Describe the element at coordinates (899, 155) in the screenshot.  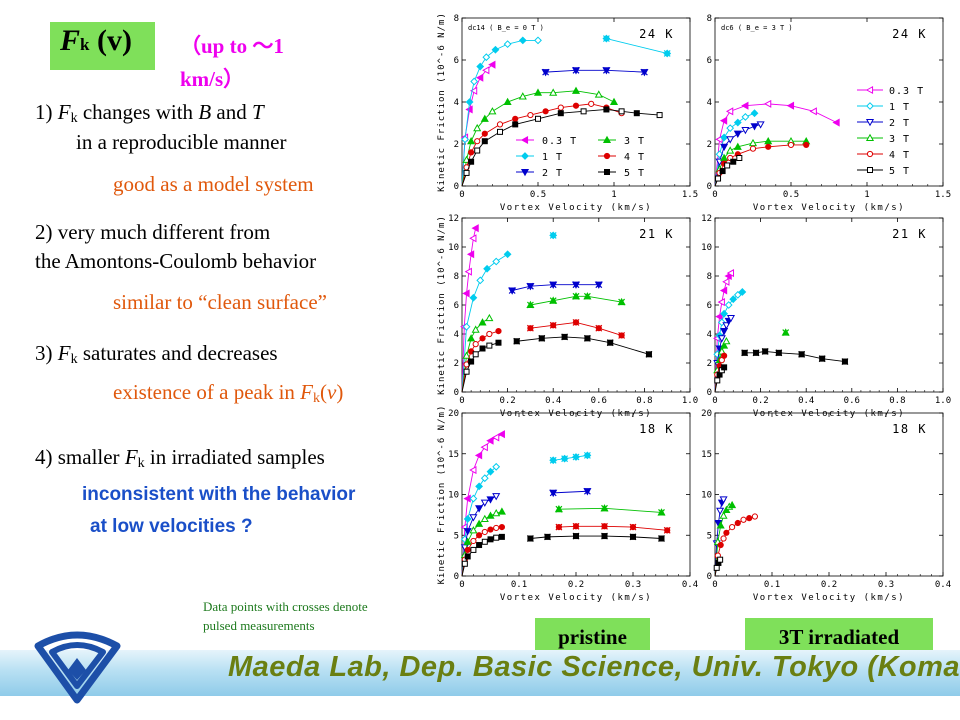
I see `legend-label: 4 T` at that location.